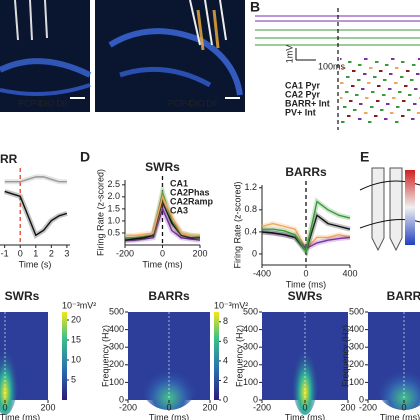 The height and width of the screenshot is (420, 420). Describe the element at coordinates (306, 172) in the screenshot. I see `chart-title: BARRs` at that location.